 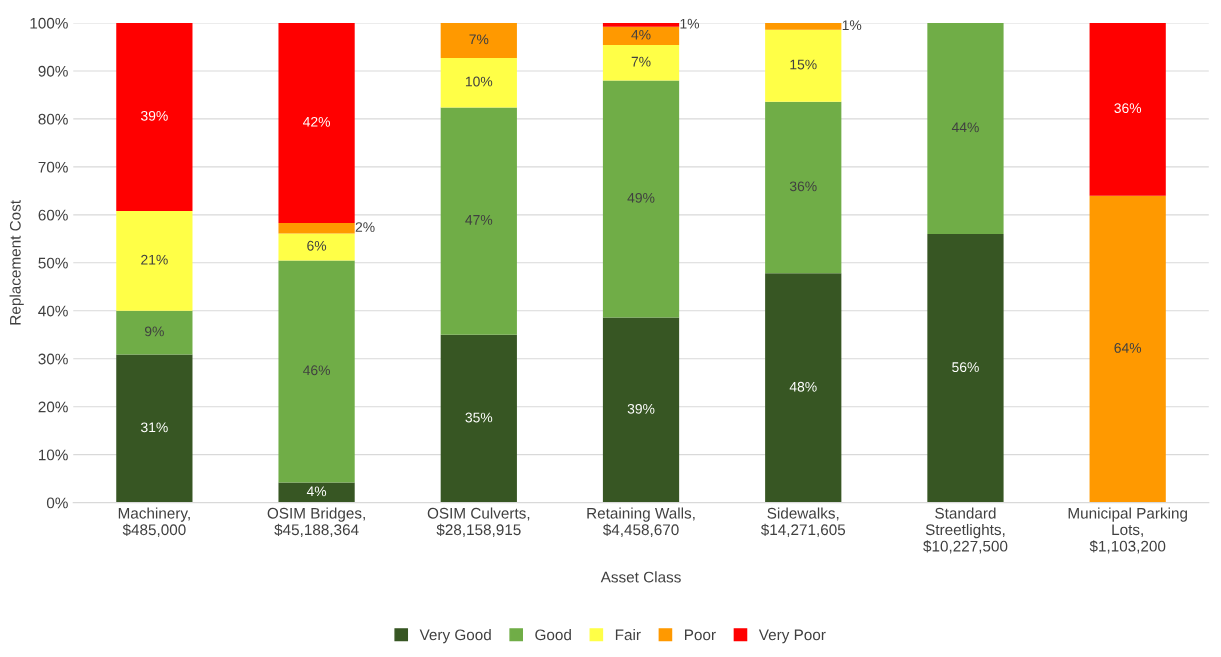 I want to click on legend-label: Very Good, so click(x=455, y=636).